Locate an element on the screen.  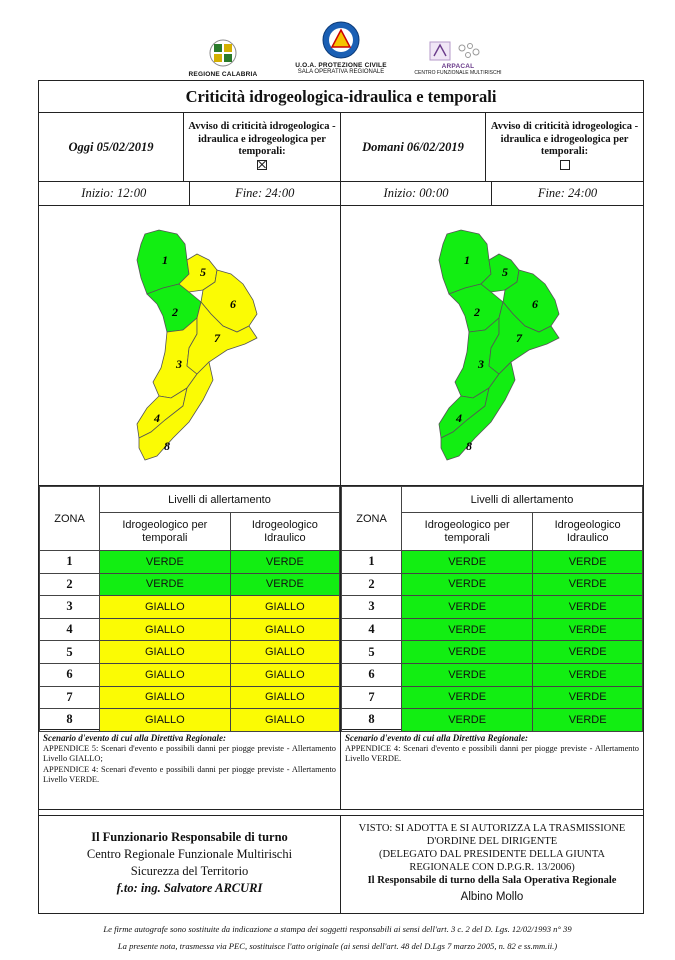
tomorrow-map: 1 2 3 4 5 6 7 8 is located at coordinates (492, 345).